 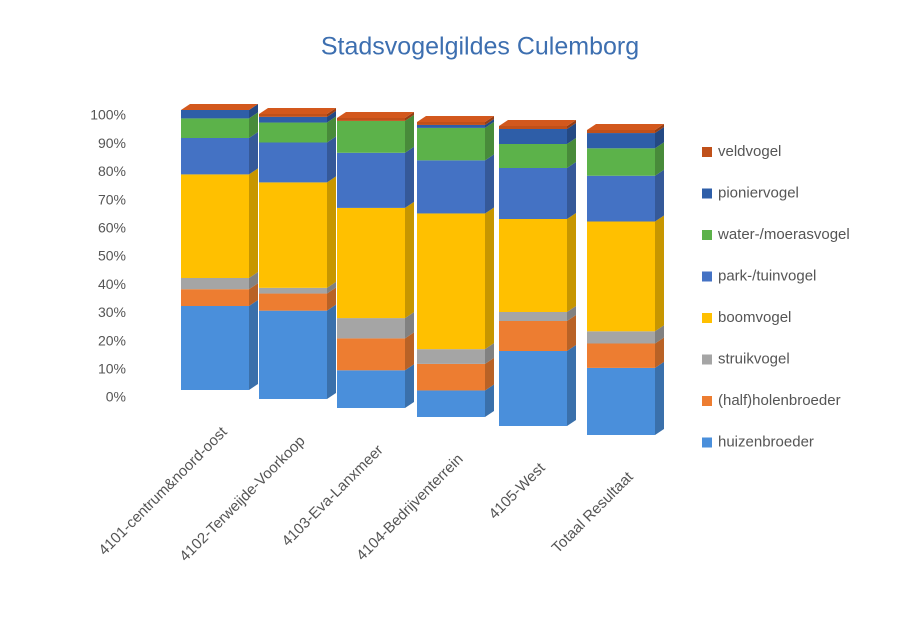 I want to click on legend-label: pioniervogel, so click(x=758, y=192).